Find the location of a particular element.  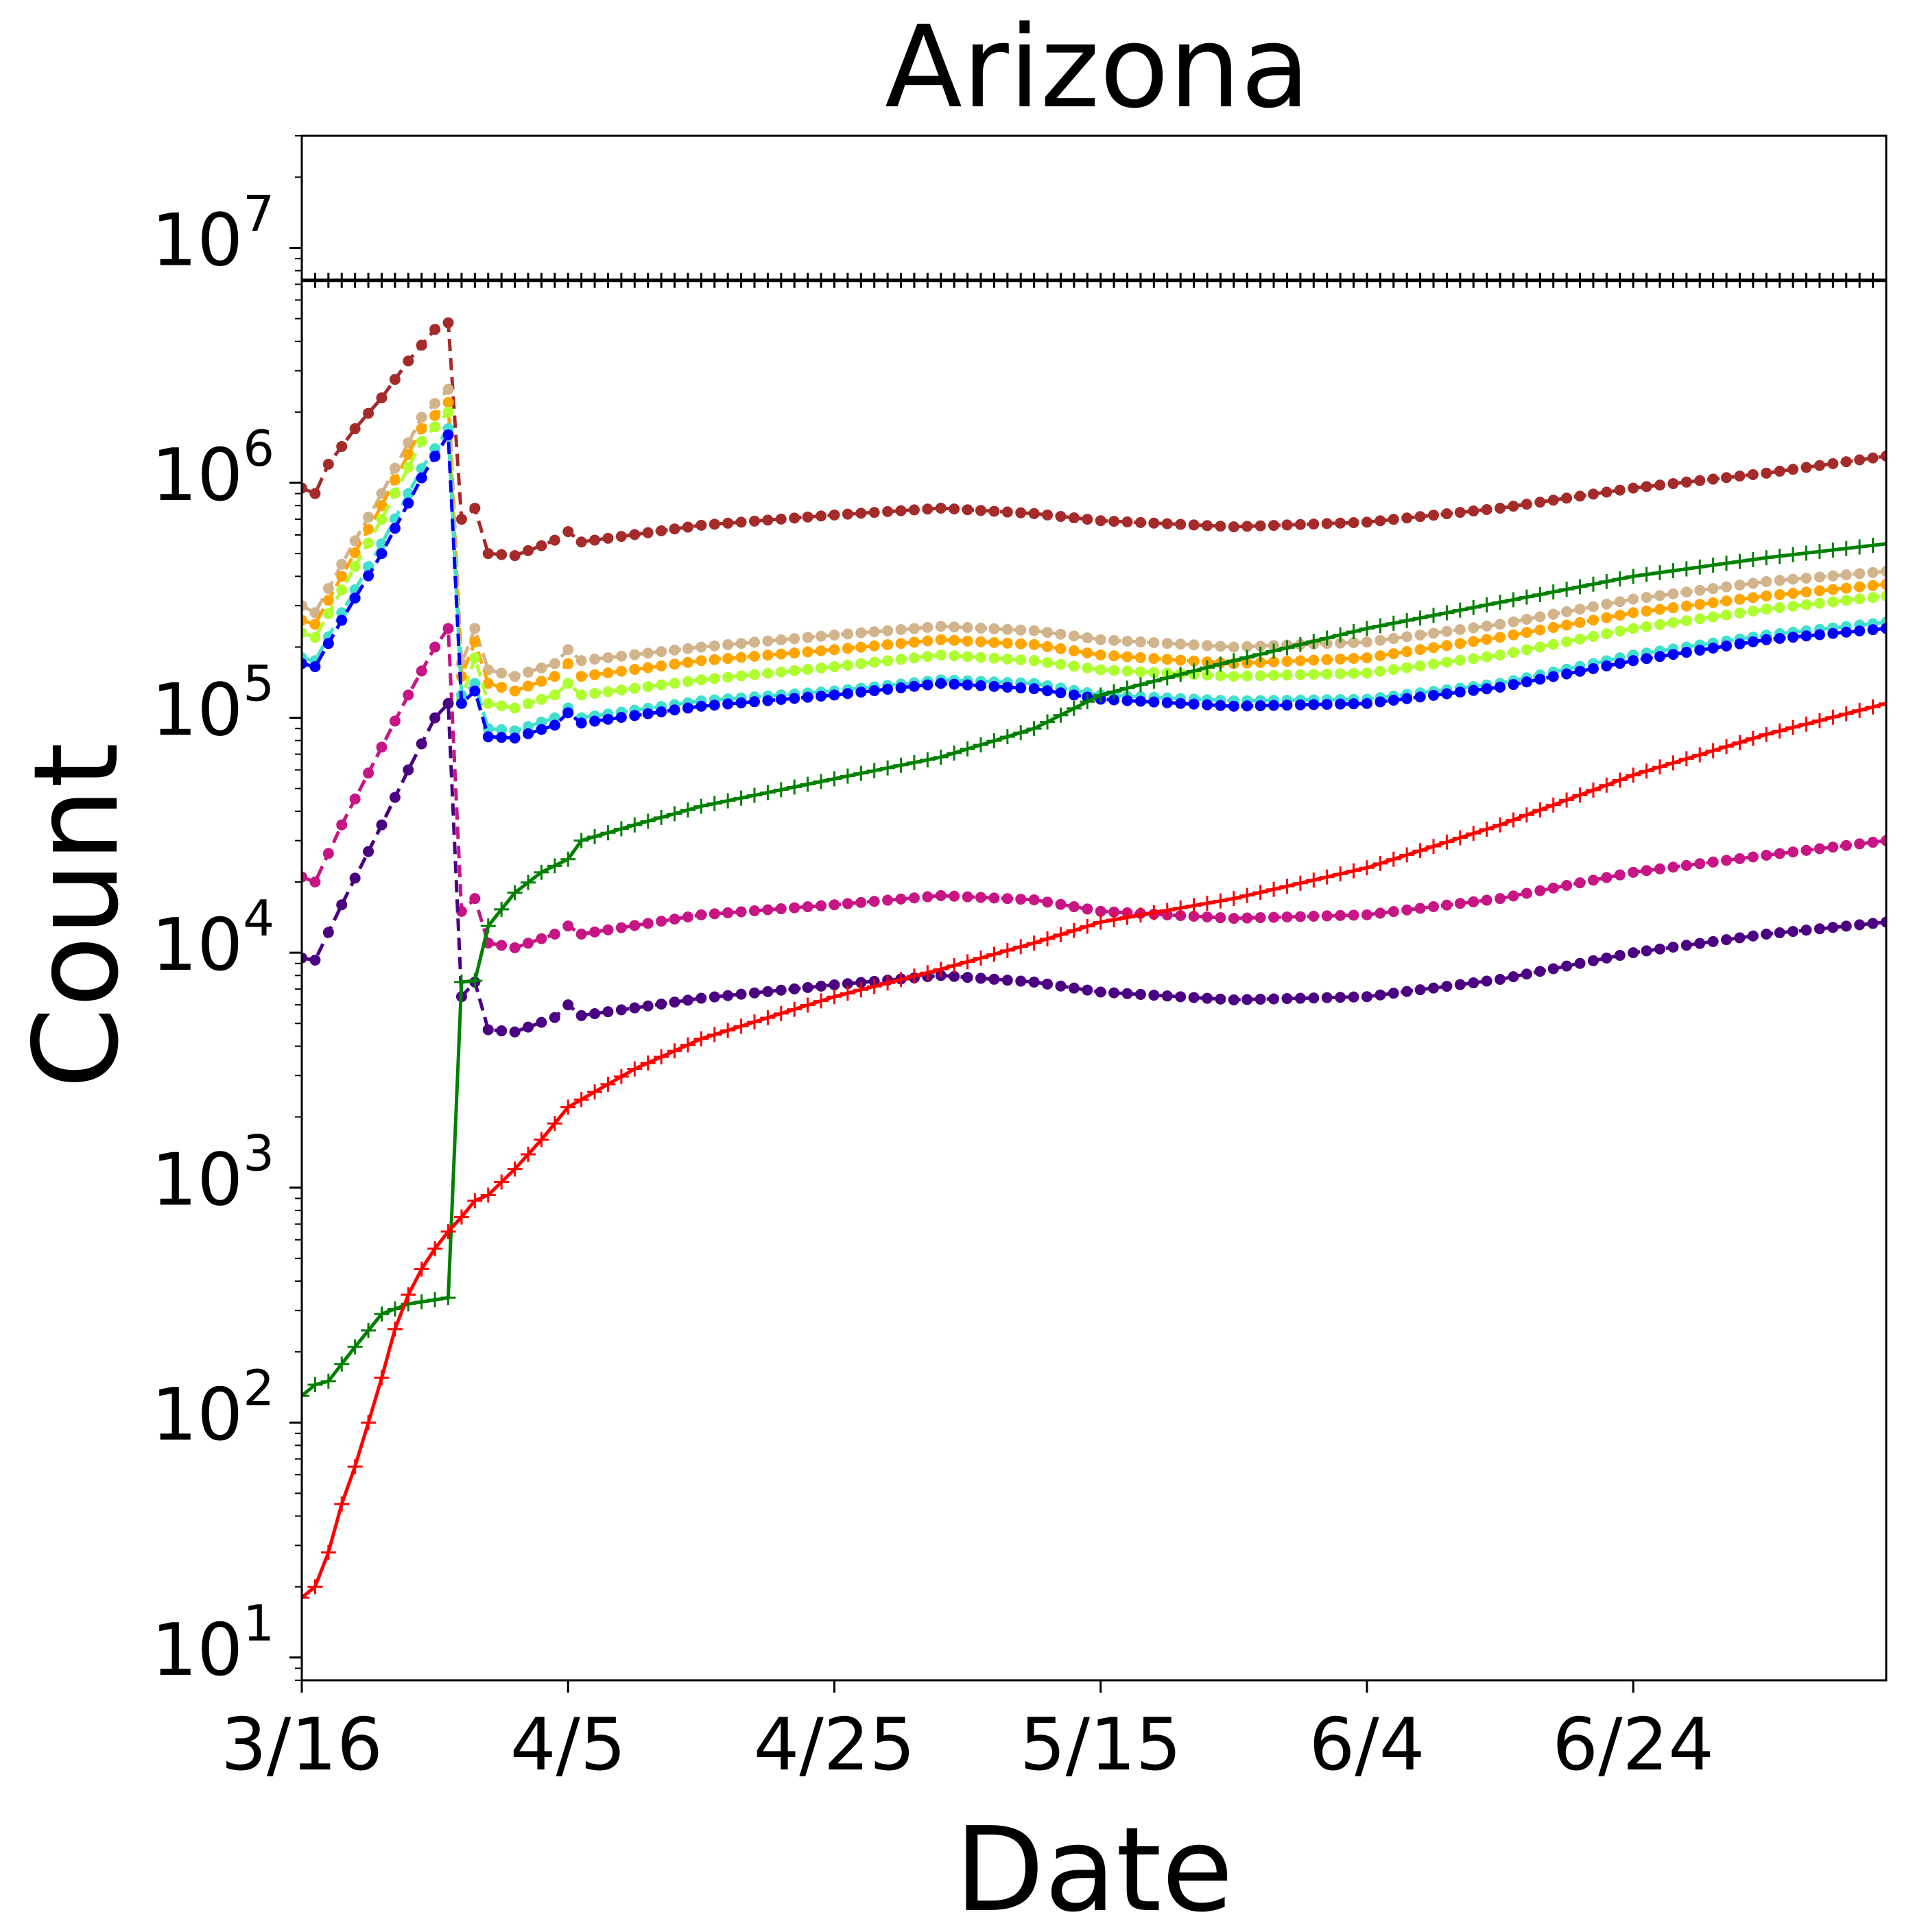

y-tick-label: 106 is located at coordinates (213, 469).